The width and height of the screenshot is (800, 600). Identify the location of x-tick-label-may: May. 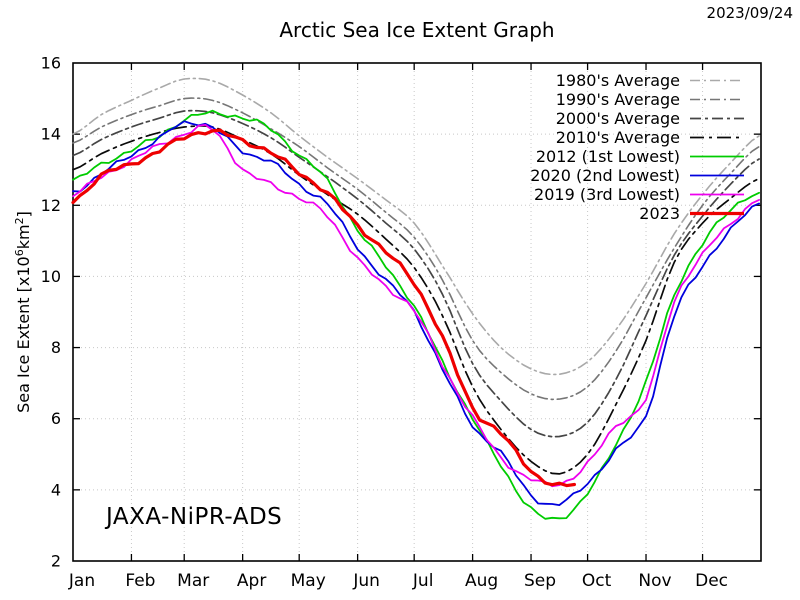
(308, 581).